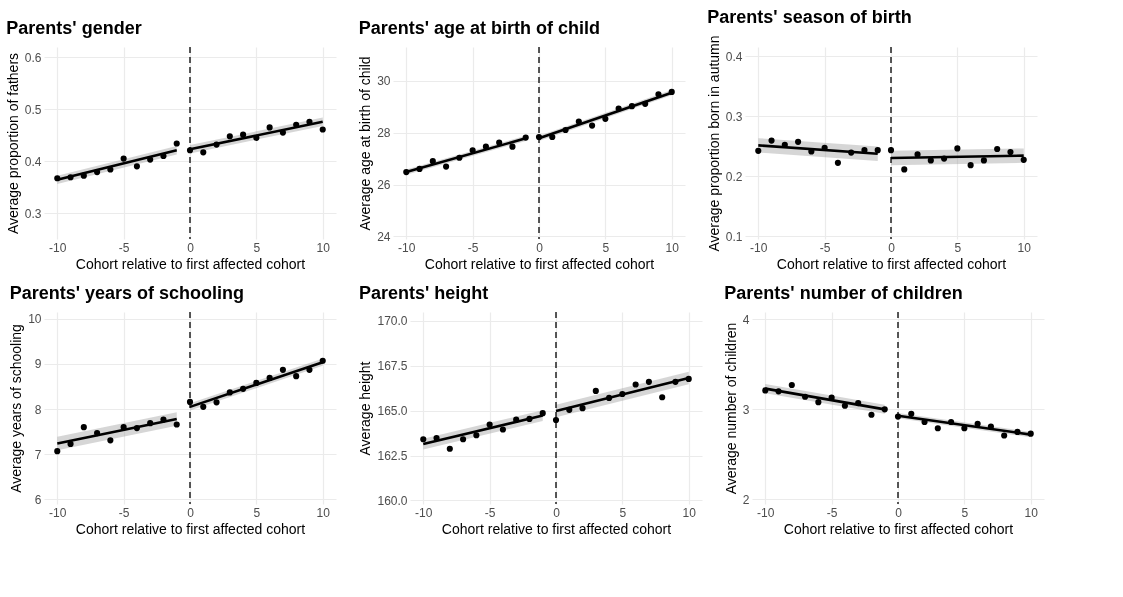  What do you see at coordinates (746, 319) in the screenshot?
I see `y-tick-label: 4` at bounding box center [746, 319].